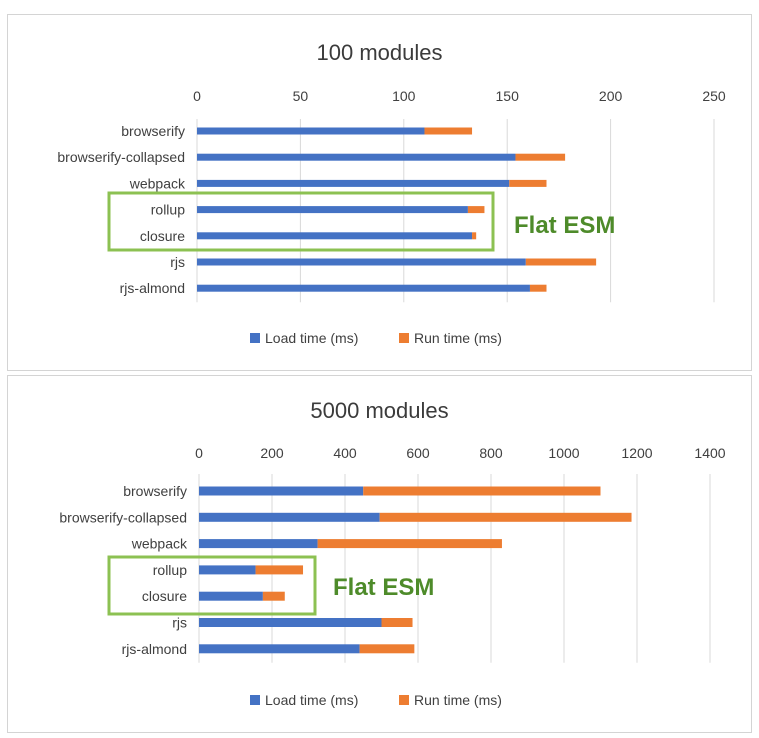 Image resolution: width=759 pixels, height=738 pixels. What do you see at coordinates (508, 96) in the screenshot?
I see `x-tick-label: 150` at bounding box center [508, 96].